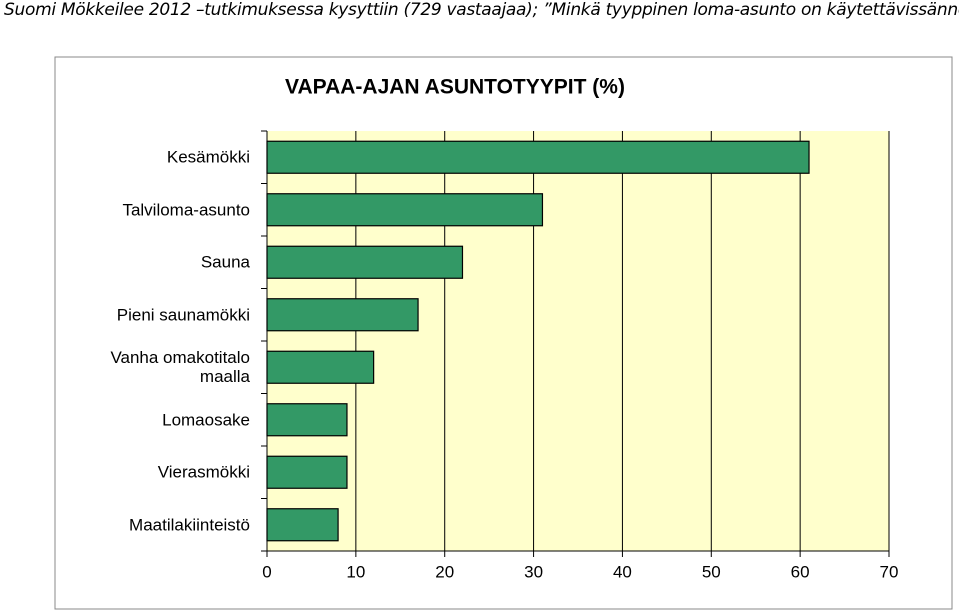 The height and width of the screenshot is (611, 959). What do you see at coordinates (225, 262) in the screenshot?
I see `y-tick-label: Sauna` at bounding box center [225, 262].